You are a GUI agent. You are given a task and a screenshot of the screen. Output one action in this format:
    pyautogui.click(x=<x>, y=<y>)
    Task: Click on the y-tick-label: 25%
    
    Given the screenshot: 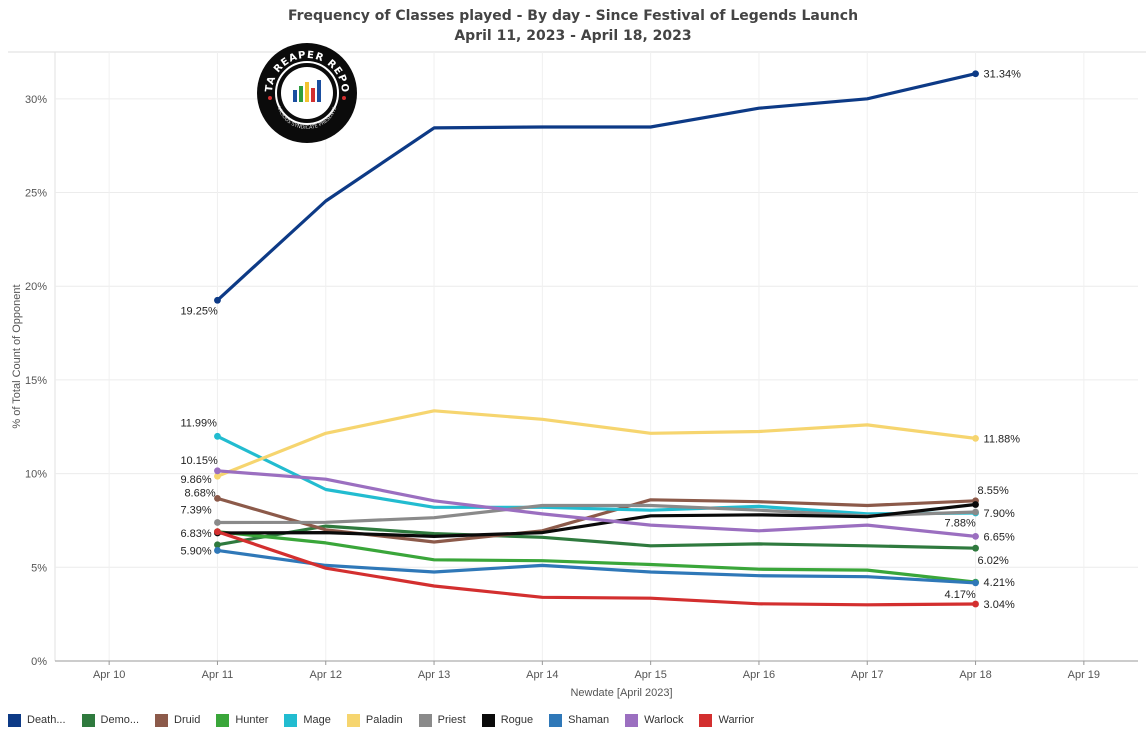 What is the action you would take?
    pyautogui.click(x=36, y=194)
    